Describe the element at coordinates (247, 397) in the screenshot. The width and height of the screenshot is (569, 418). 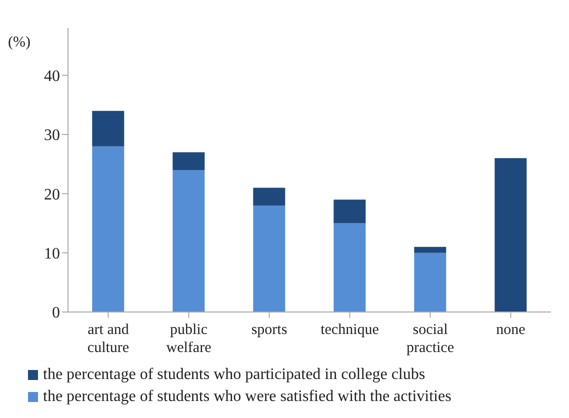
I see `legend-label: the percentage of students who were satisfied with the activities` at that location.